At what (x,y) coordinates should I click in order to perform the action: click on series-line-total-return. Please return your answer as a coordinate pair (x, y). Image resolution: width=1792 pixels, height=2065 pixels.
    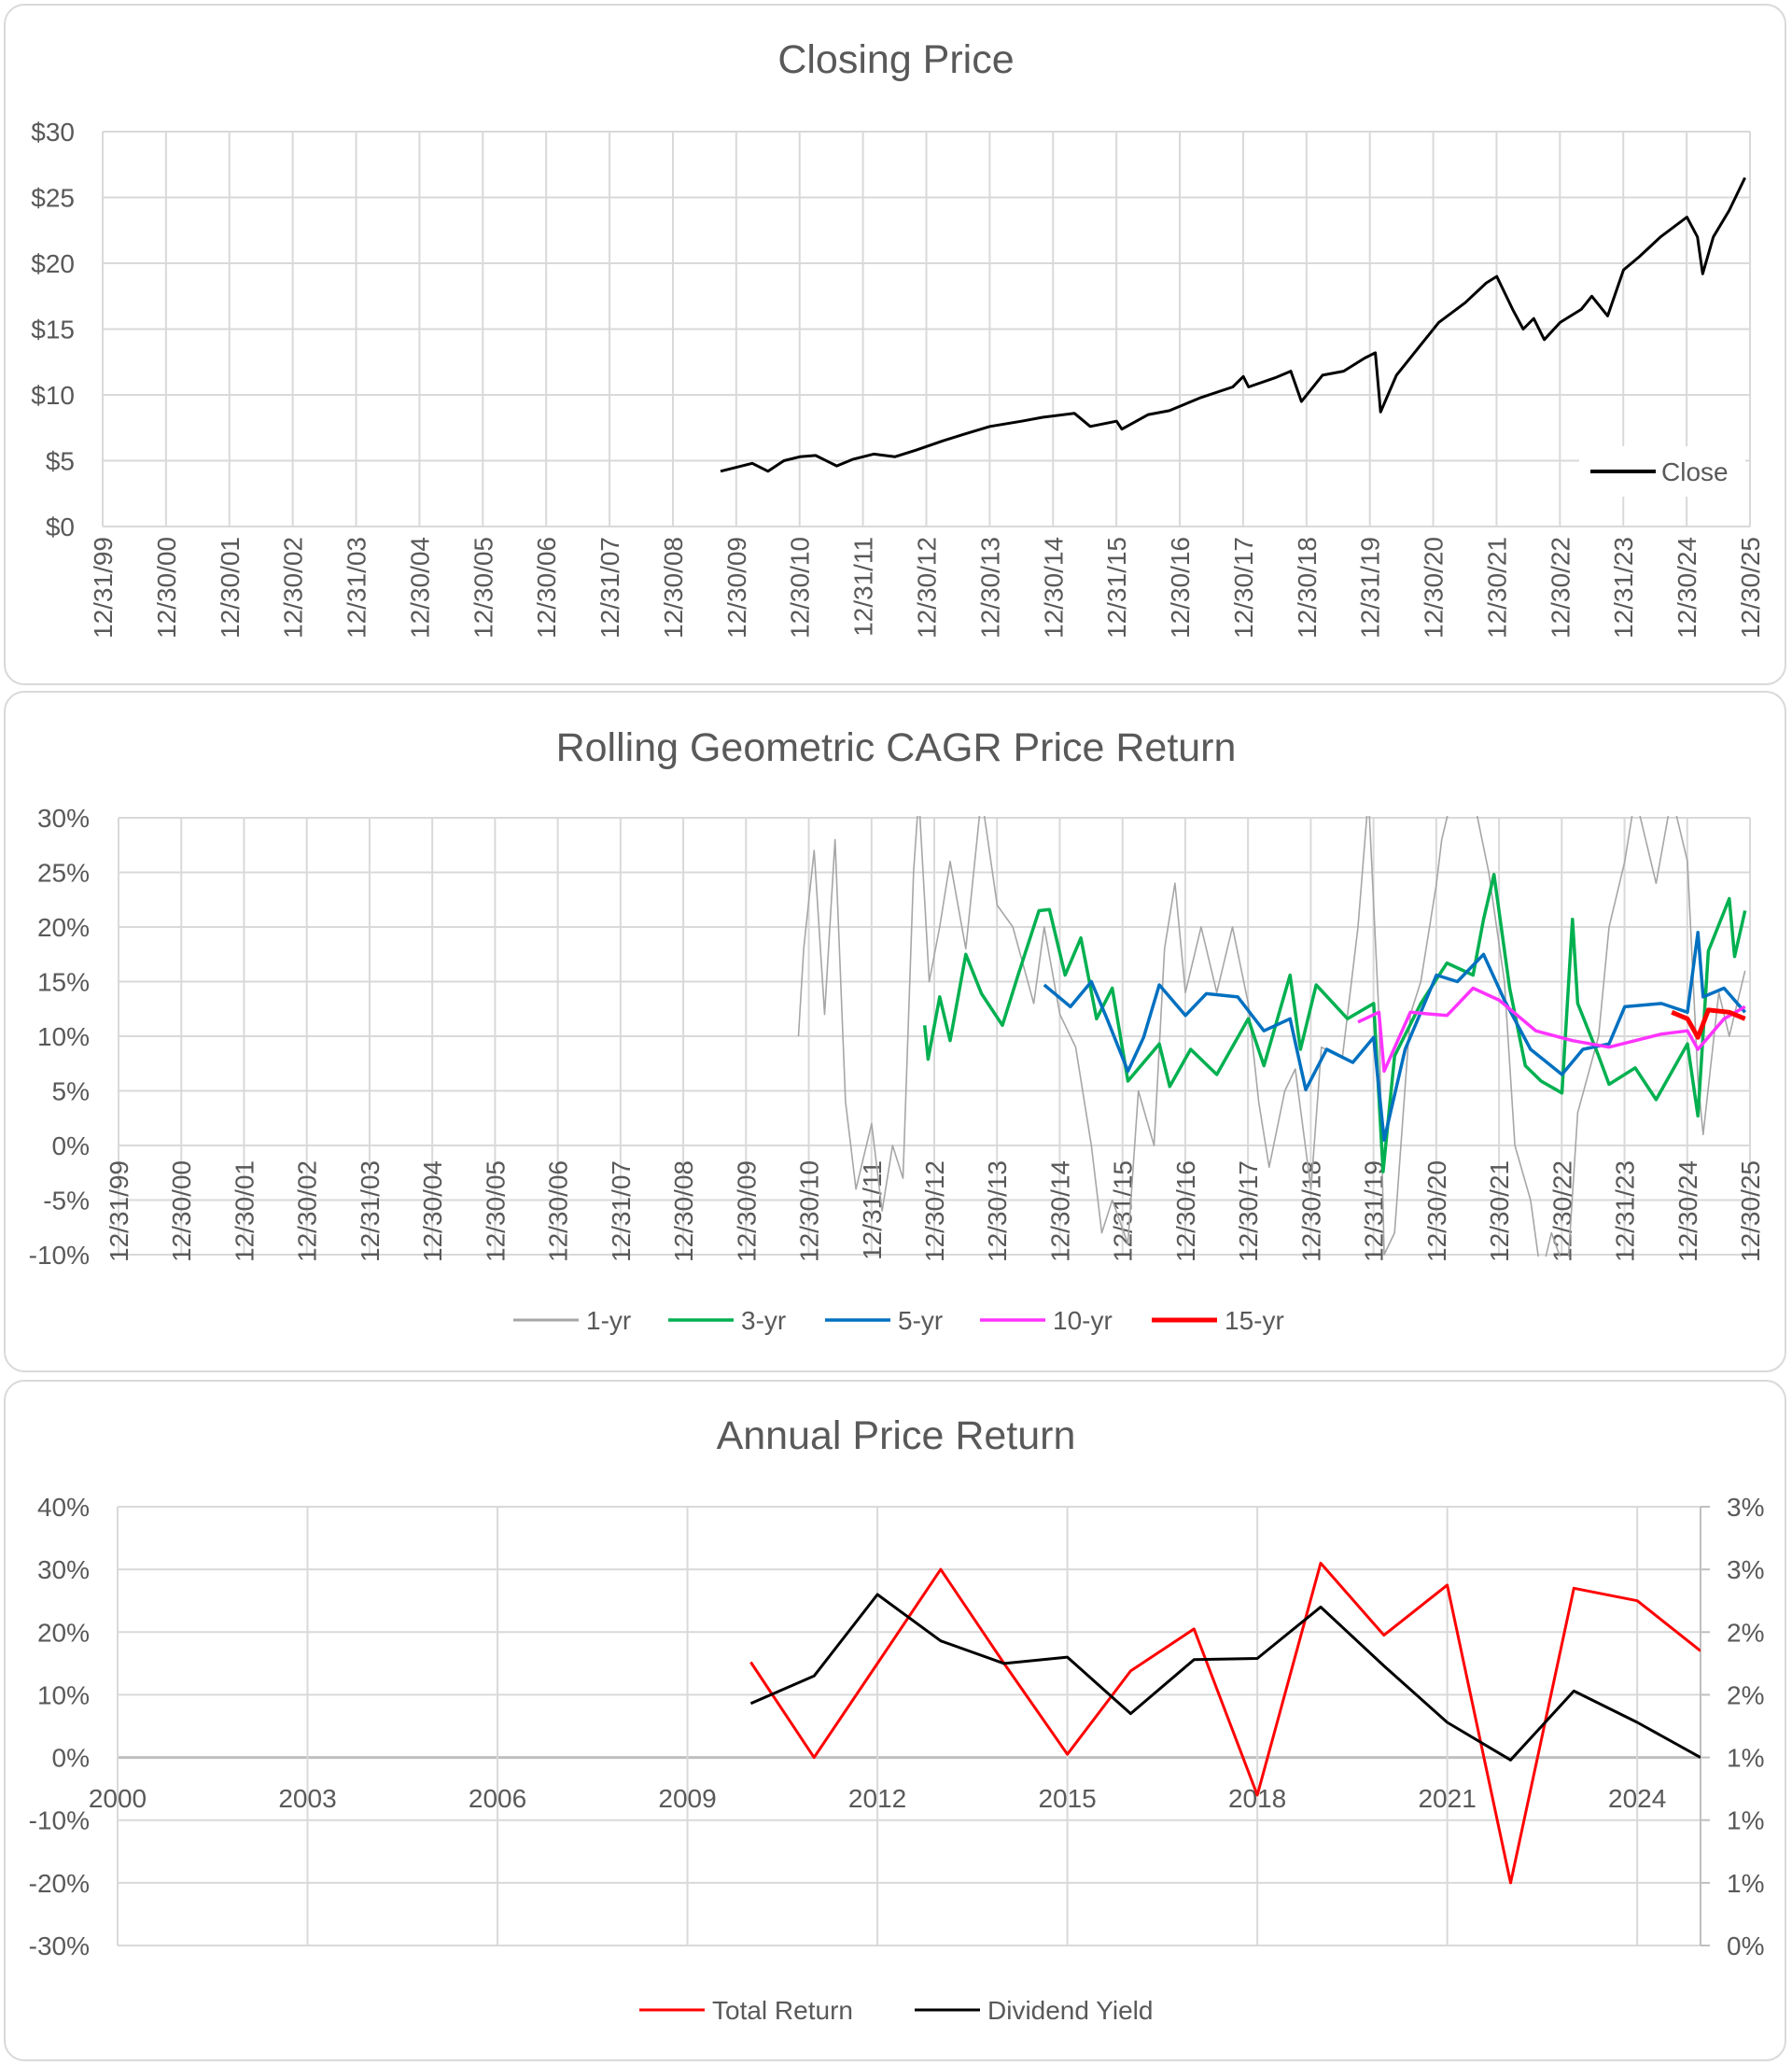
    Looking at the image, I should click on (1225, 1723).